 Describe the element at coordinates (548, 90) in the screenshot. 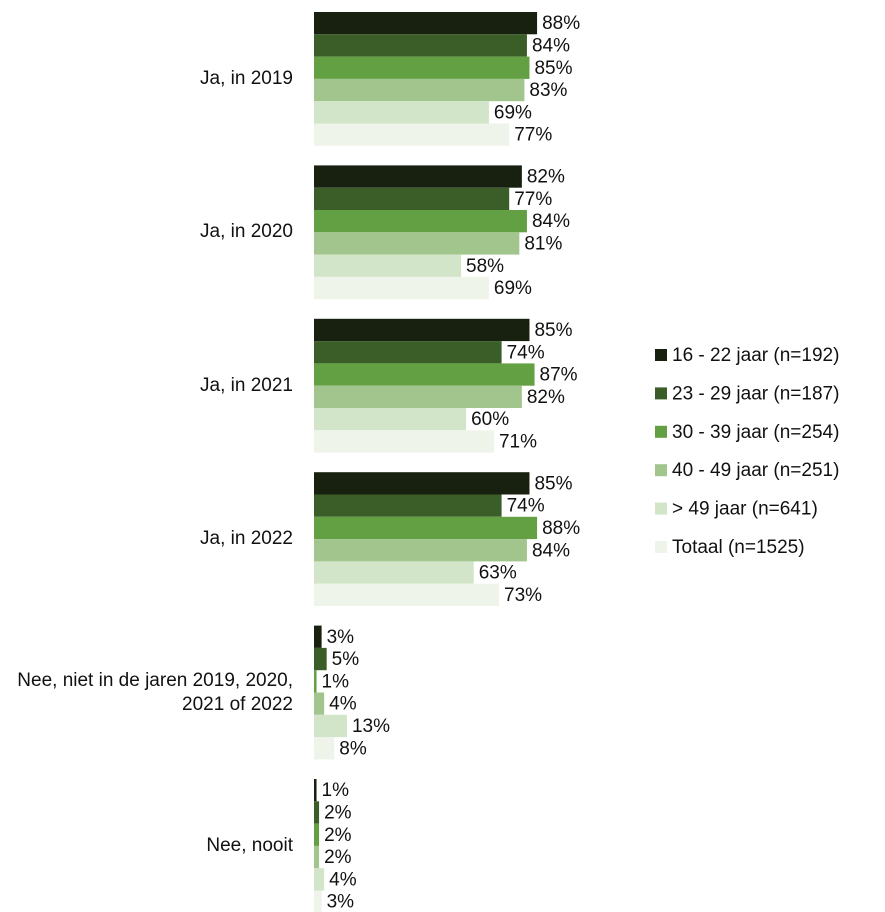

I see `value-label: 83%` at that location.